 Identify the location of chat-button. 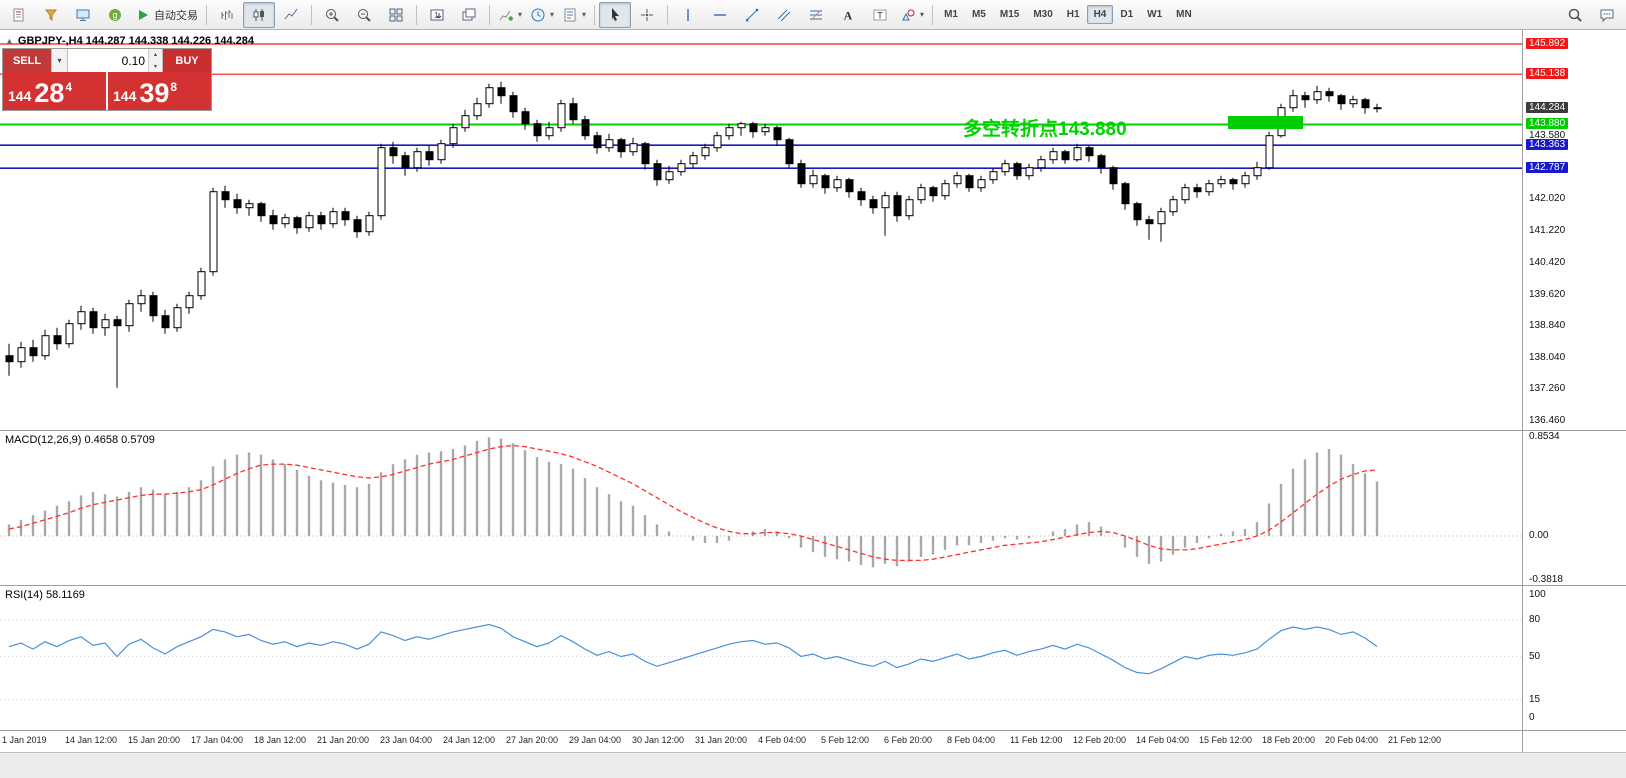
(1607, 15).